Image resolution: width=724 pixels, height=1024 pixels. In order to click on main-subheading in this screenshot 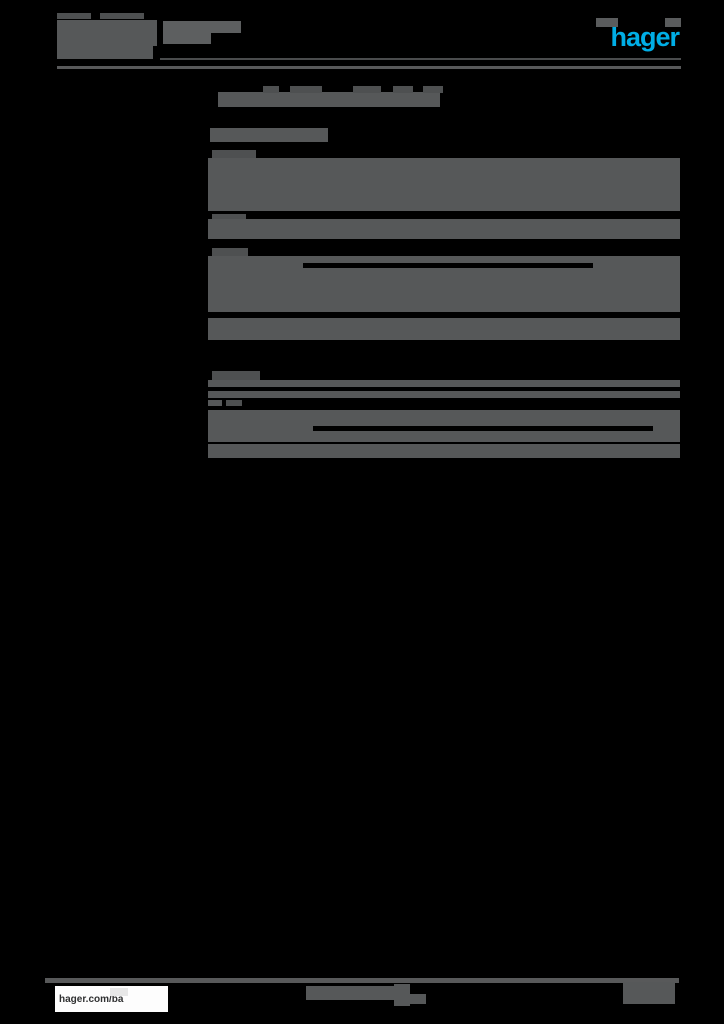, I will do `click(269, 135)`.